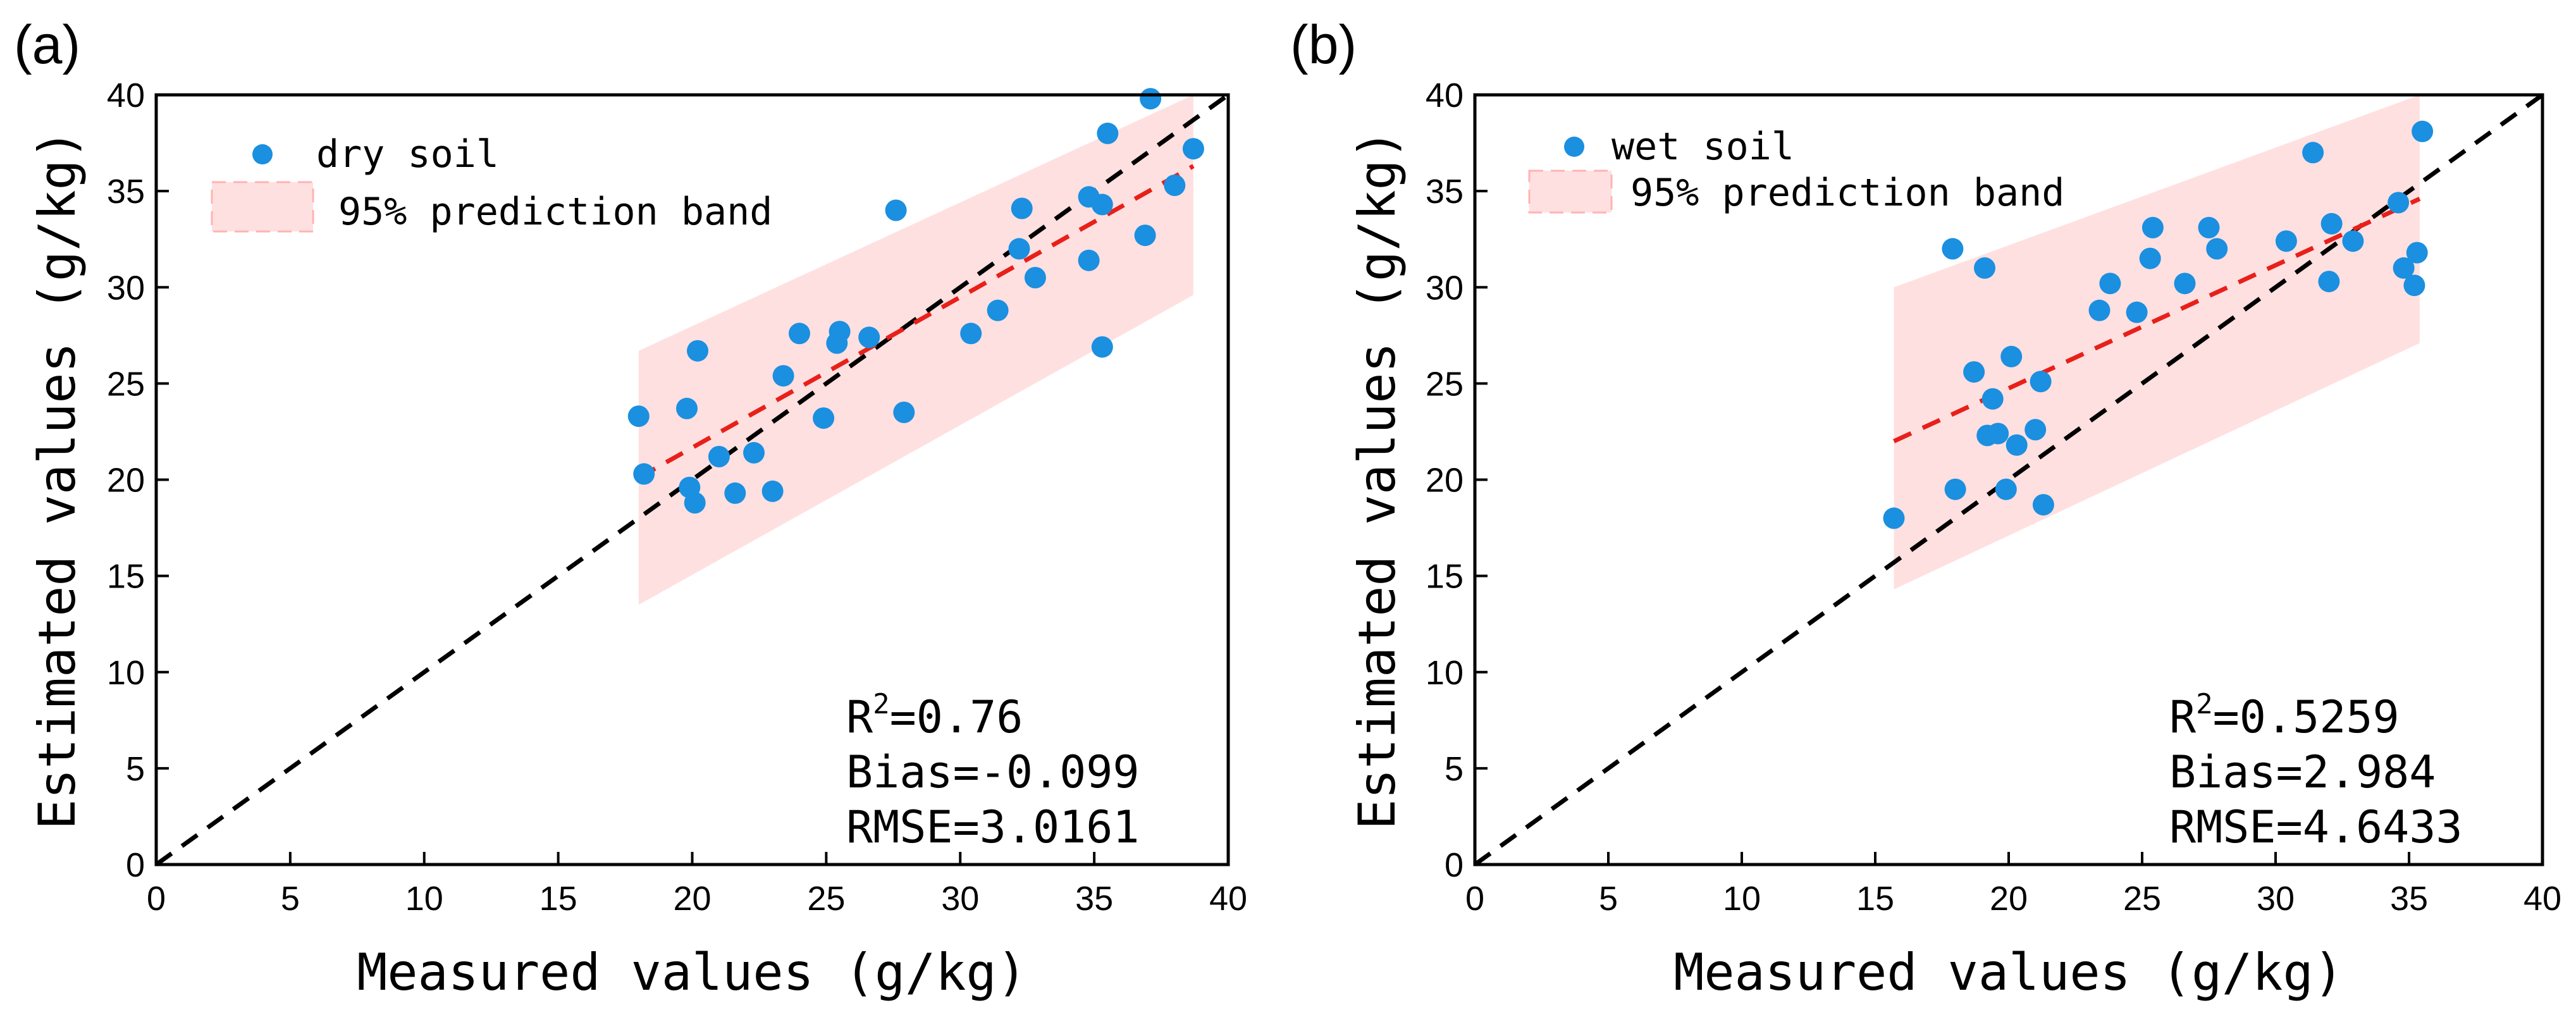 This screenshot has height=1010, width=2576. What do you see at coordinates (126, 673) in the screenshot?
I see `panel-a-y-tick-label: 10` at bounding box center [126, 673].